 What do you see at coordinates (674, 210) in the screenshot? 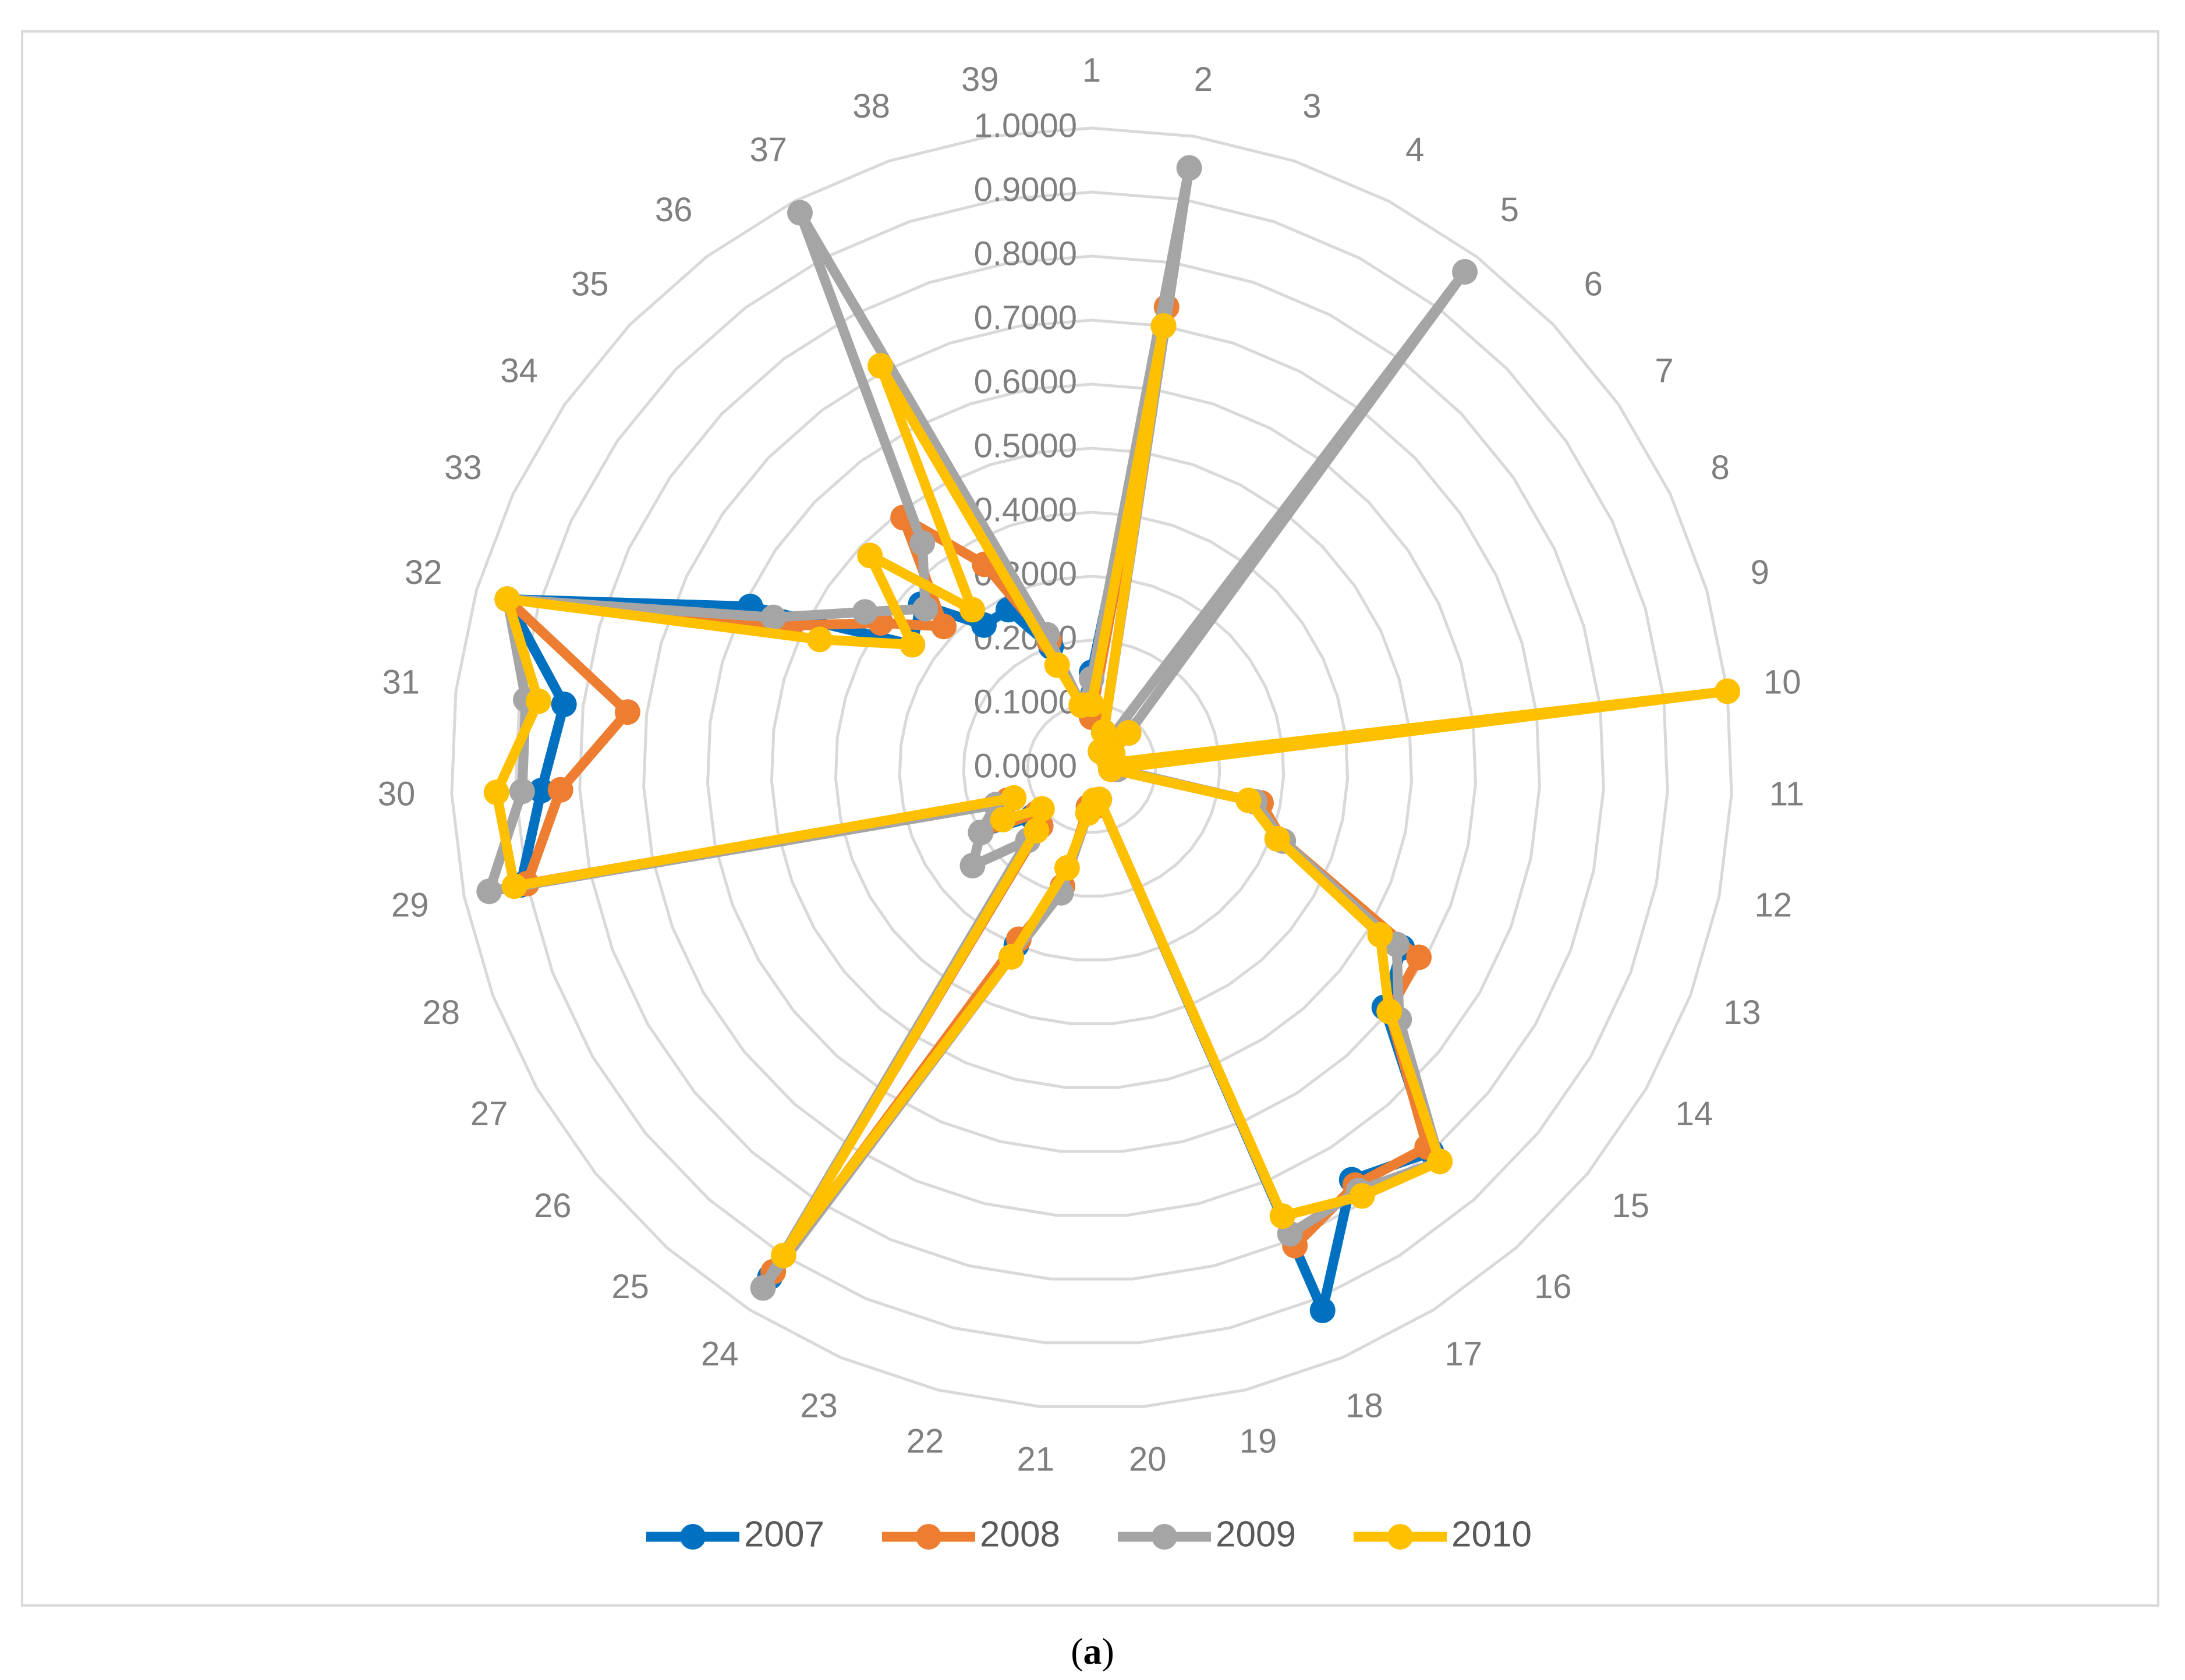
I see `category-label: 36` at bounding box center [674, 210].